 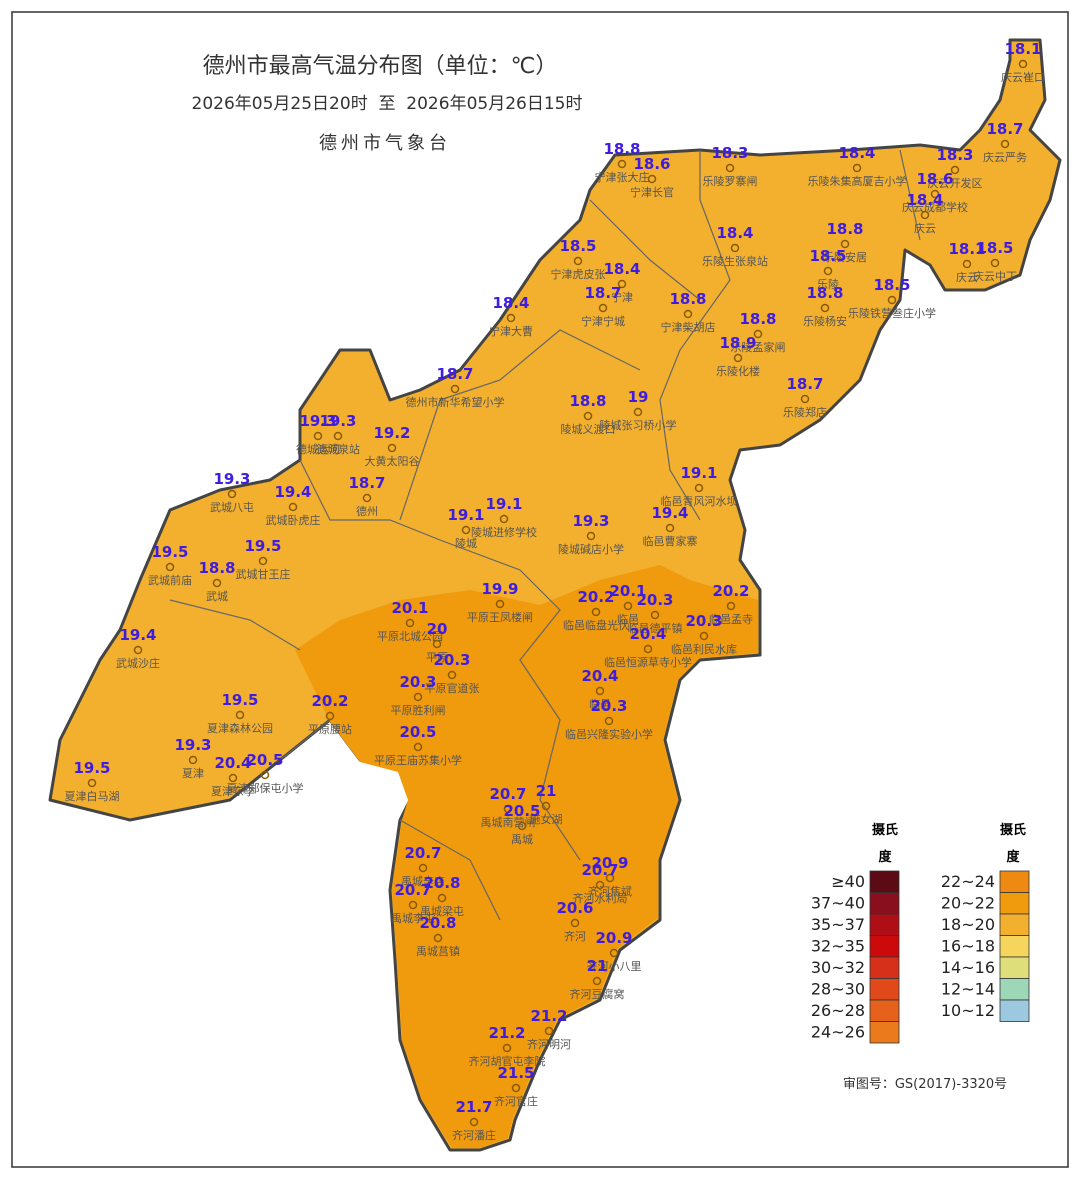 I want to click on legend-label: 30~32, so click(x=838, y=967).